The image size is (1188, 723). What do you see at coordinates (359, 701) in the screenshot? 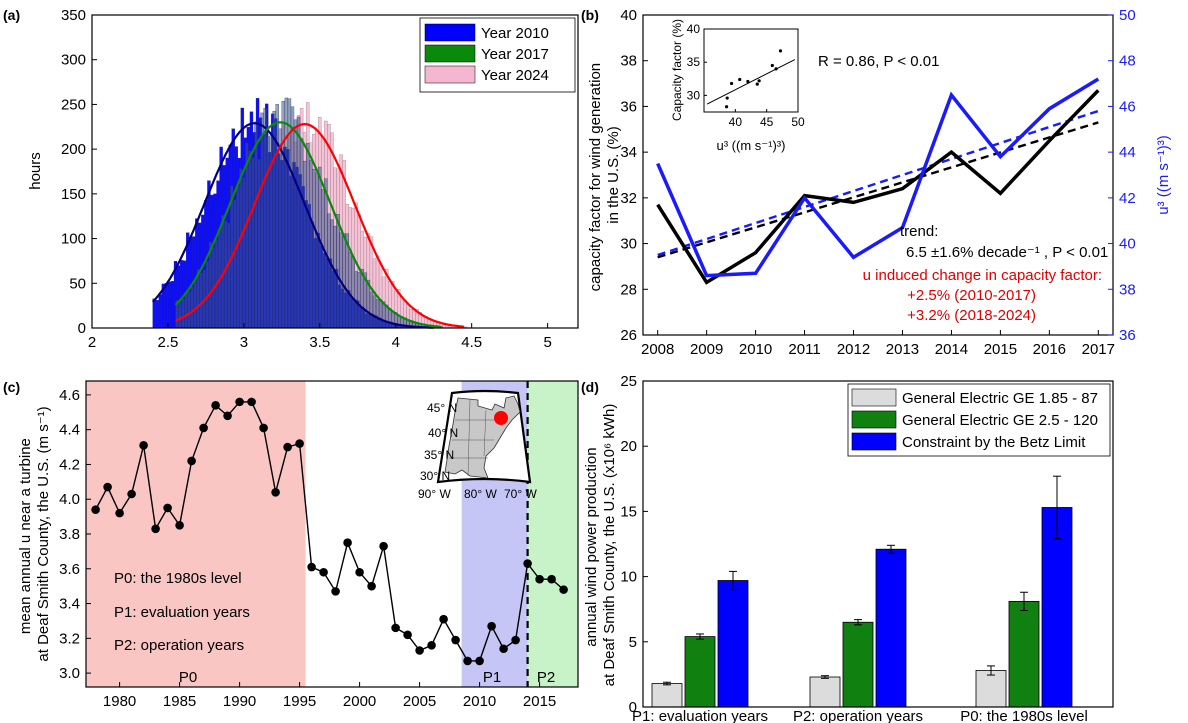
I see `x-tick-label: 2000` at bounding box center [359, 701].